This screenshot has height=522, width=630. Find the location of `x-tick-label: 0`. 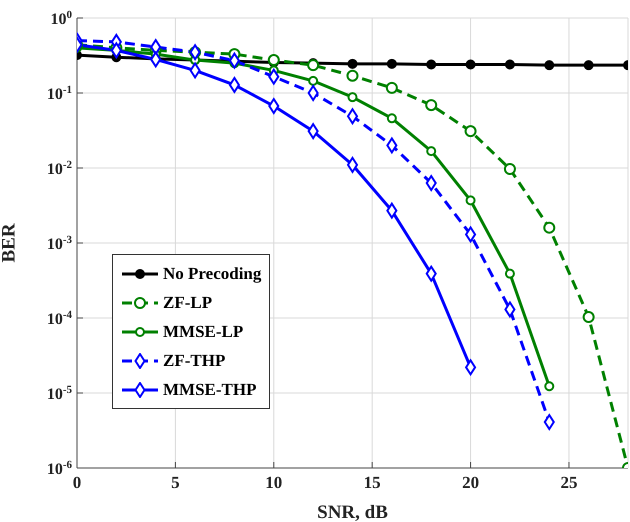

x-tick-label: 0 is located at coordinates (77, 482).